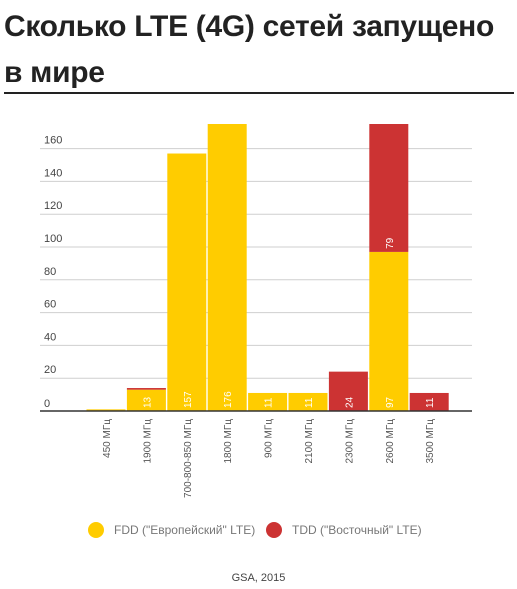  What do you see at coordinates (96, 530) in the screenshot?
I see `legend-swatch-fdd` at bounding box center [96, 530].